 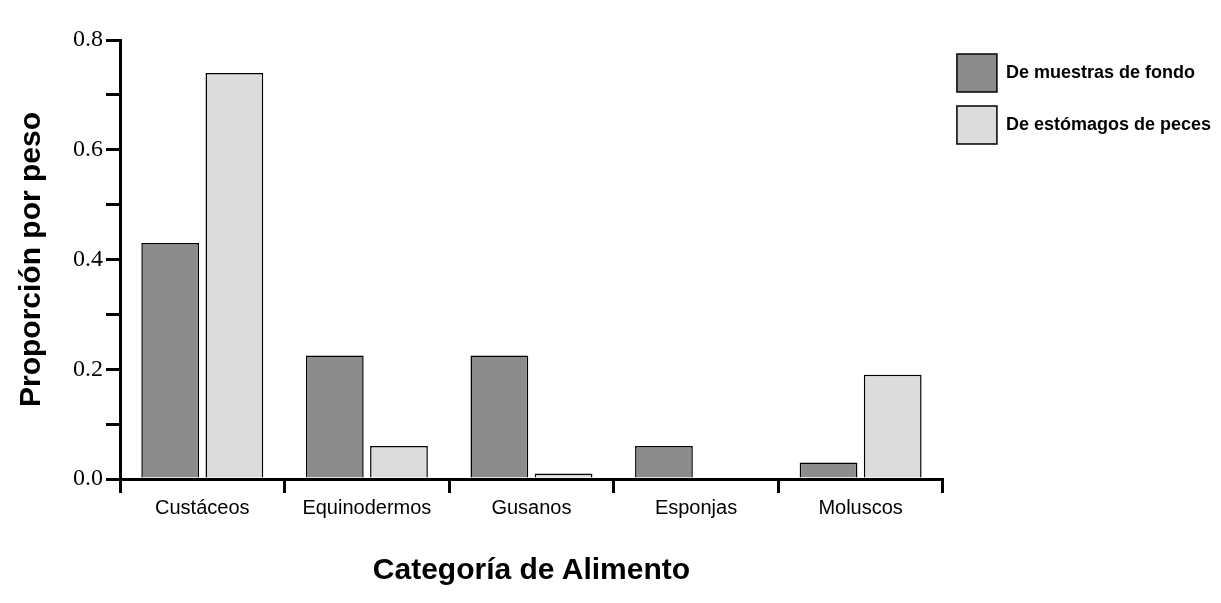 I want to click on y-tick-label: 0.2, so click(x=88, y=367).